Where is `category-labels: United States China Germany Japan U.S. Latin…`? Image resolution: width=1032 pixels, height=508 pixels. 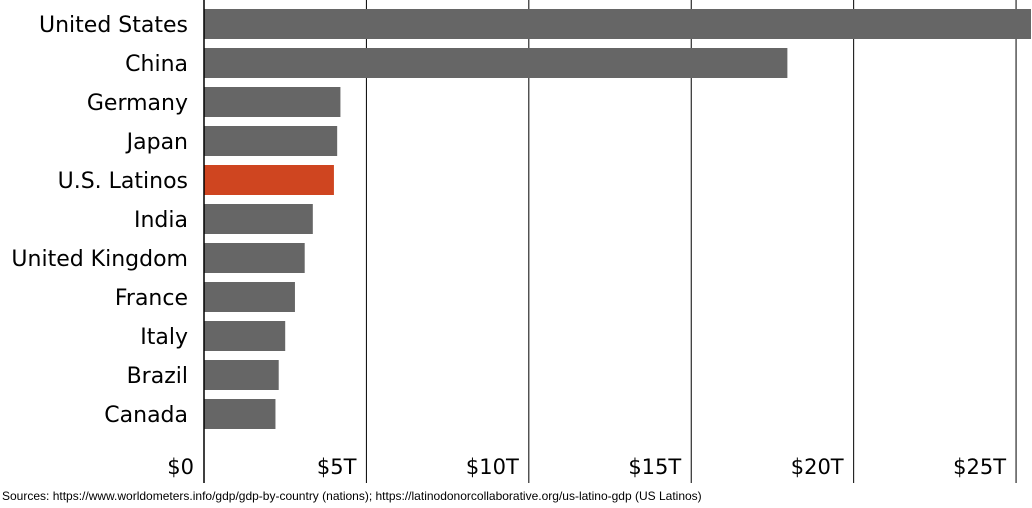 category-labels: United States China Germany Japan U.S. Latin… is located at coordinates (99, 220).